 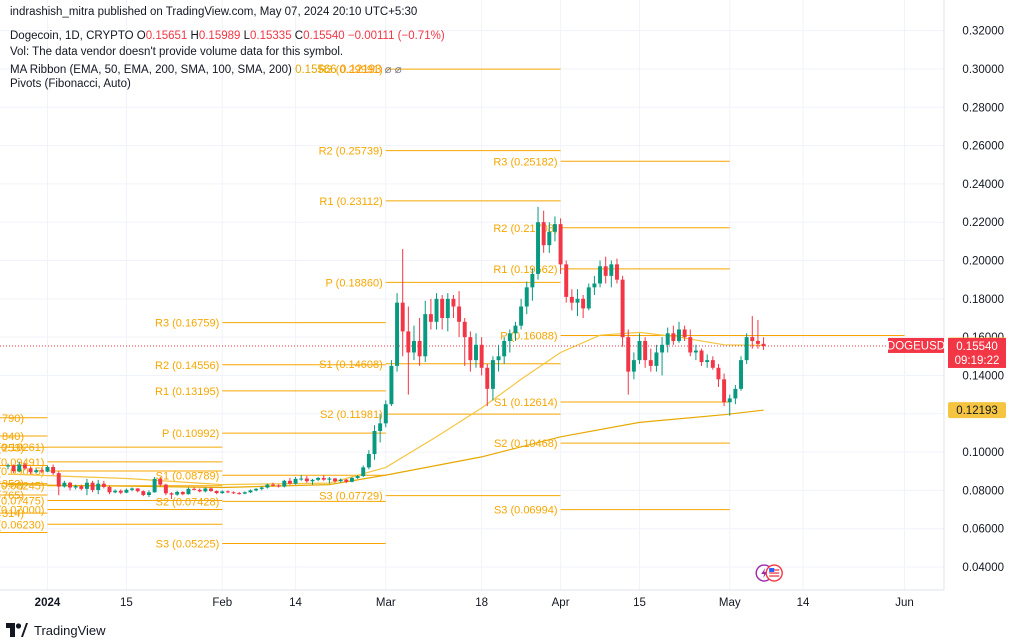 I want to click on symbol-name: Dogecoin, 1D, CRYPTO, so click(x=72, y=36).